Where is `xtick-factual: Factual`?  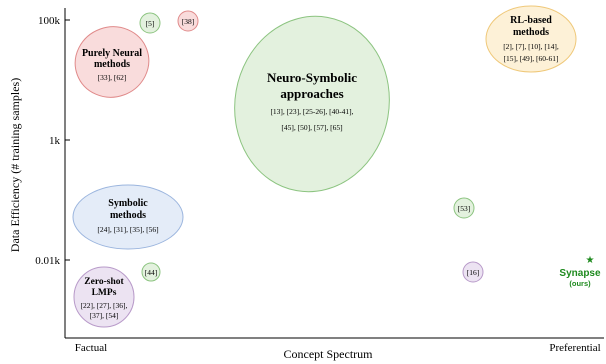 xtick-factual: Factual is located at coordinates (91, 348).